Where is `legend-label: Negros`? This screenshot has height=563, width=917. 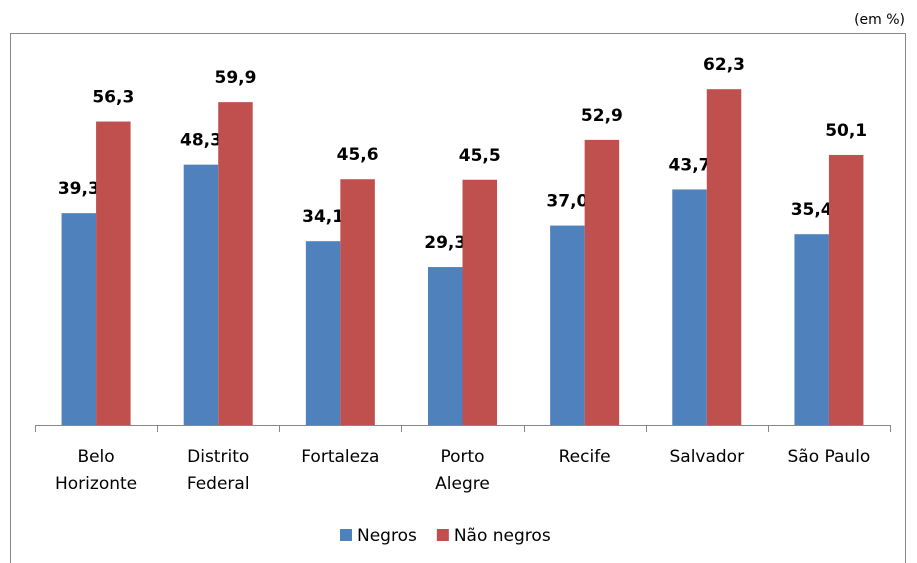
legend-label: Negros is located at coordinates (387, 536).